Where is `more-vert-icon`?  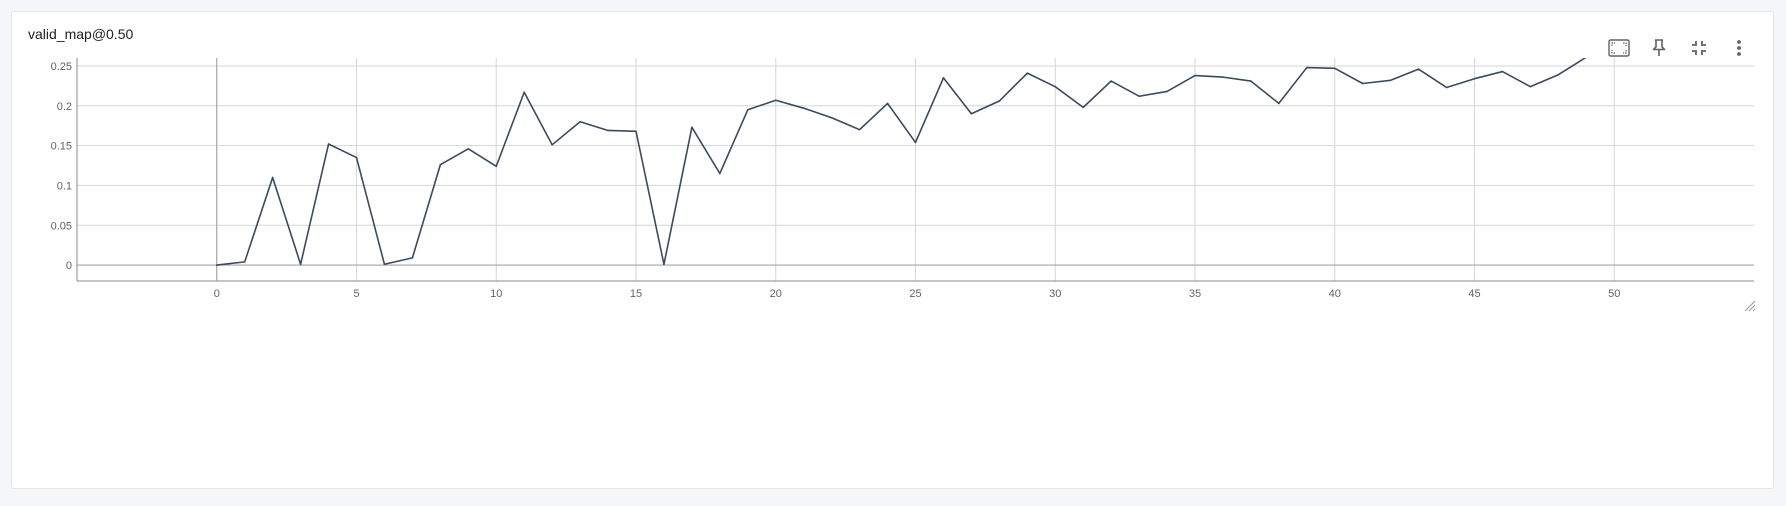 more-vert-icon is located at coordinates (1739, 48).